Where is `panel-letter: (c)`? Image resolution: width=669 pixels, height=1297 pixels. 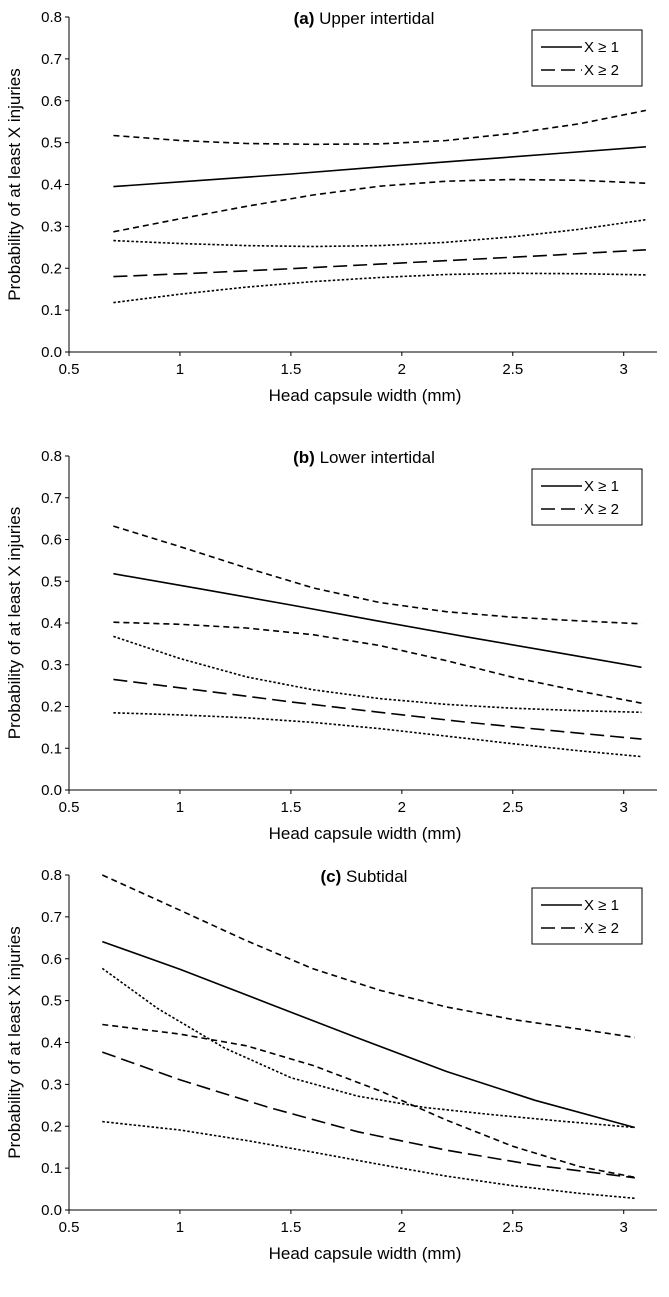 panel-letter: (c) is located at coordinates (331, 876).